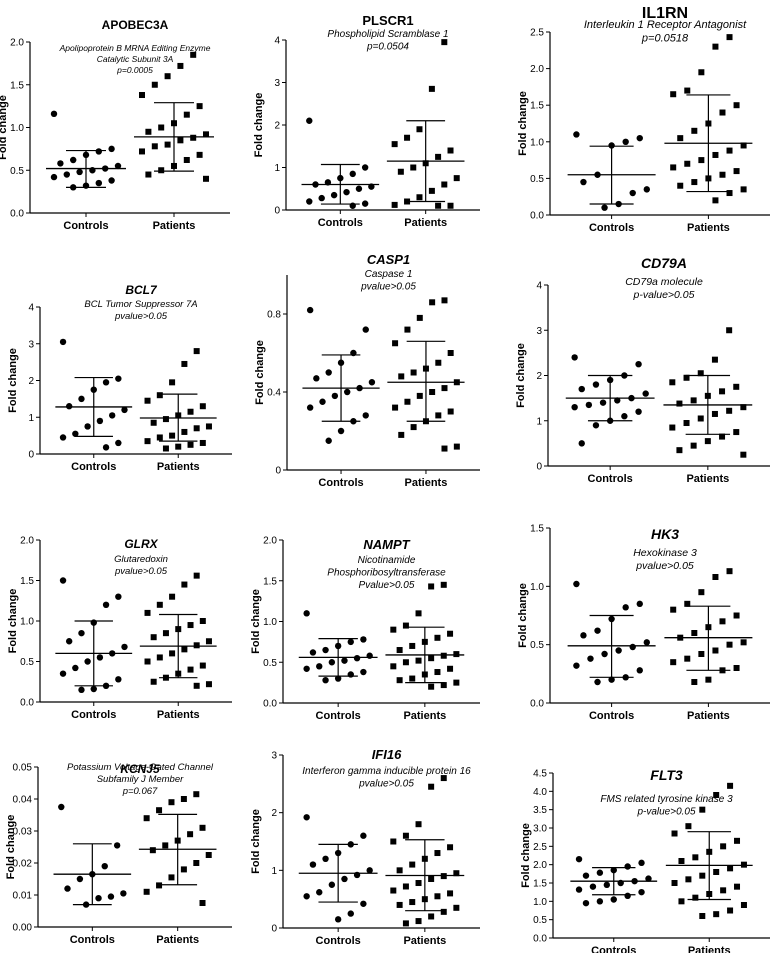 The image size is (784, 953). Describe the element at coordinates (13, 380) in the screenshot. I see `y-axis-label: Fold change` at that location.